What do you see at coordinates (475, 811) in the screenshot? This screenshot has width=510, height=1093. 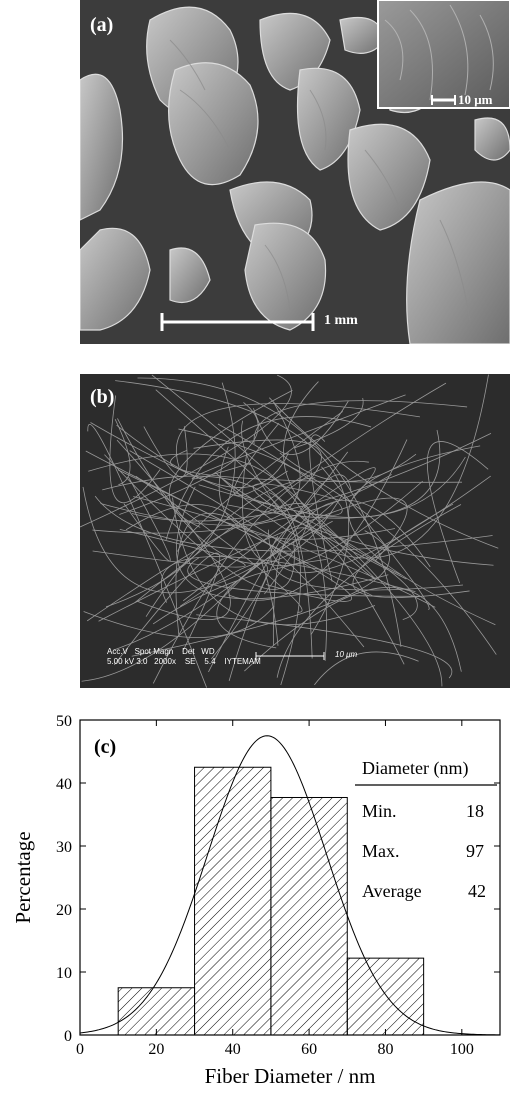 I see `table-row-value-min: 18` at bounding box center [475, 811].